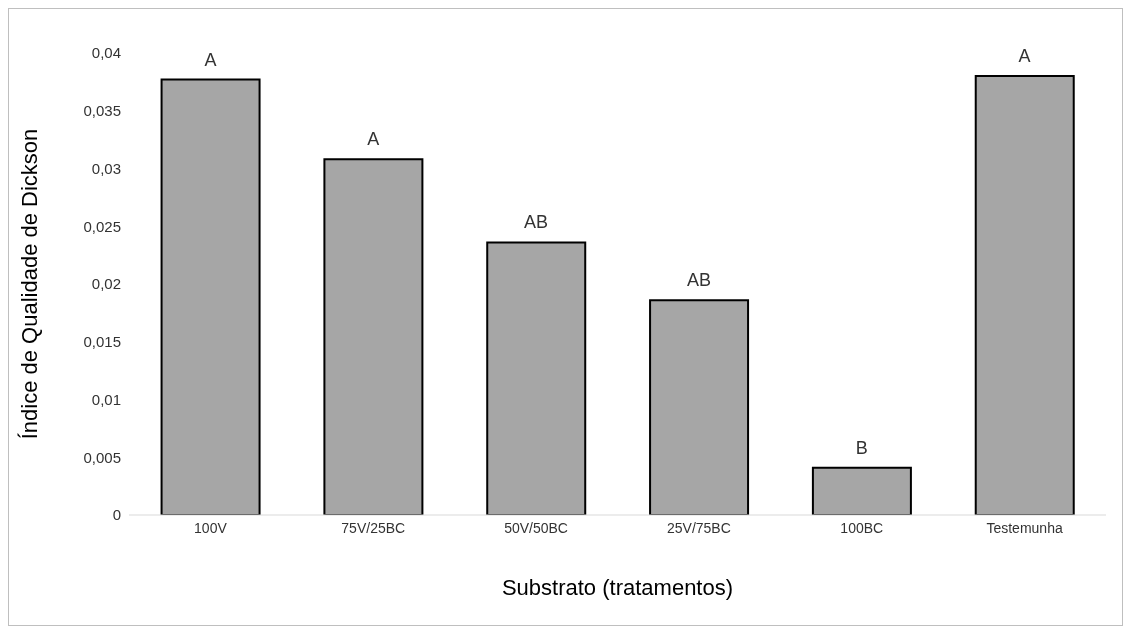 The height and width of the screenshot is (634, 1131). What do you see at coordinates (102, 111) in the screenshot?
I see `y-tick-label: 0,035` at bounding box center [102, 111].